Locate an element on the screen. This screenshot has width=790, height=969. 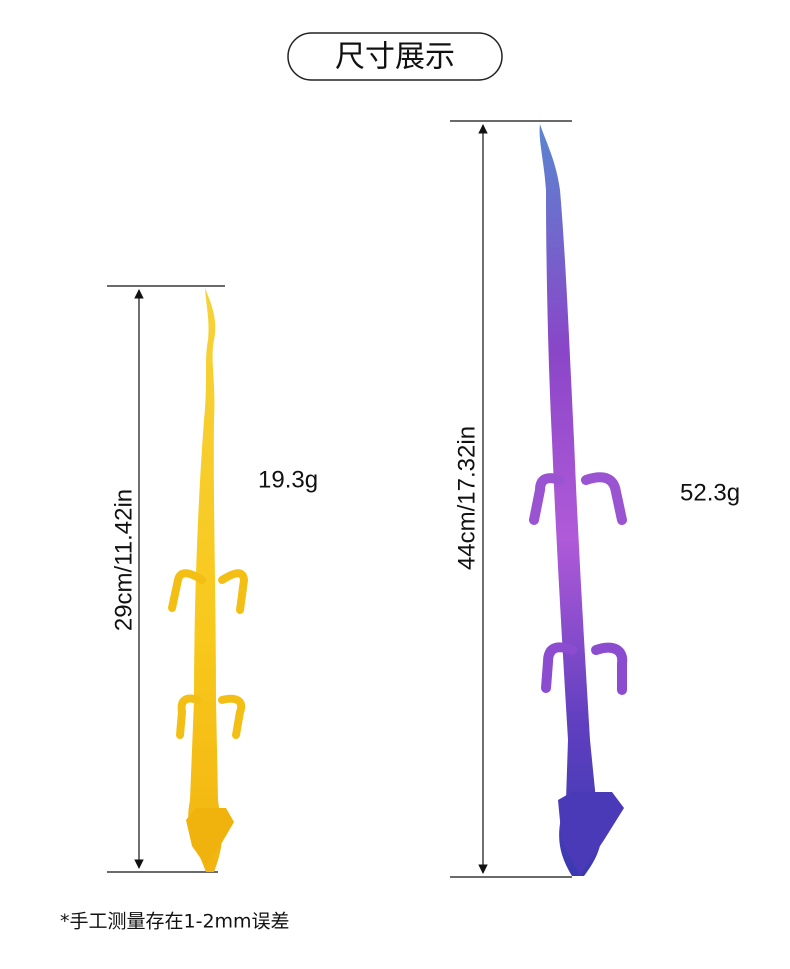
weight-label: 52.3g is located at coordinates (710, 492).